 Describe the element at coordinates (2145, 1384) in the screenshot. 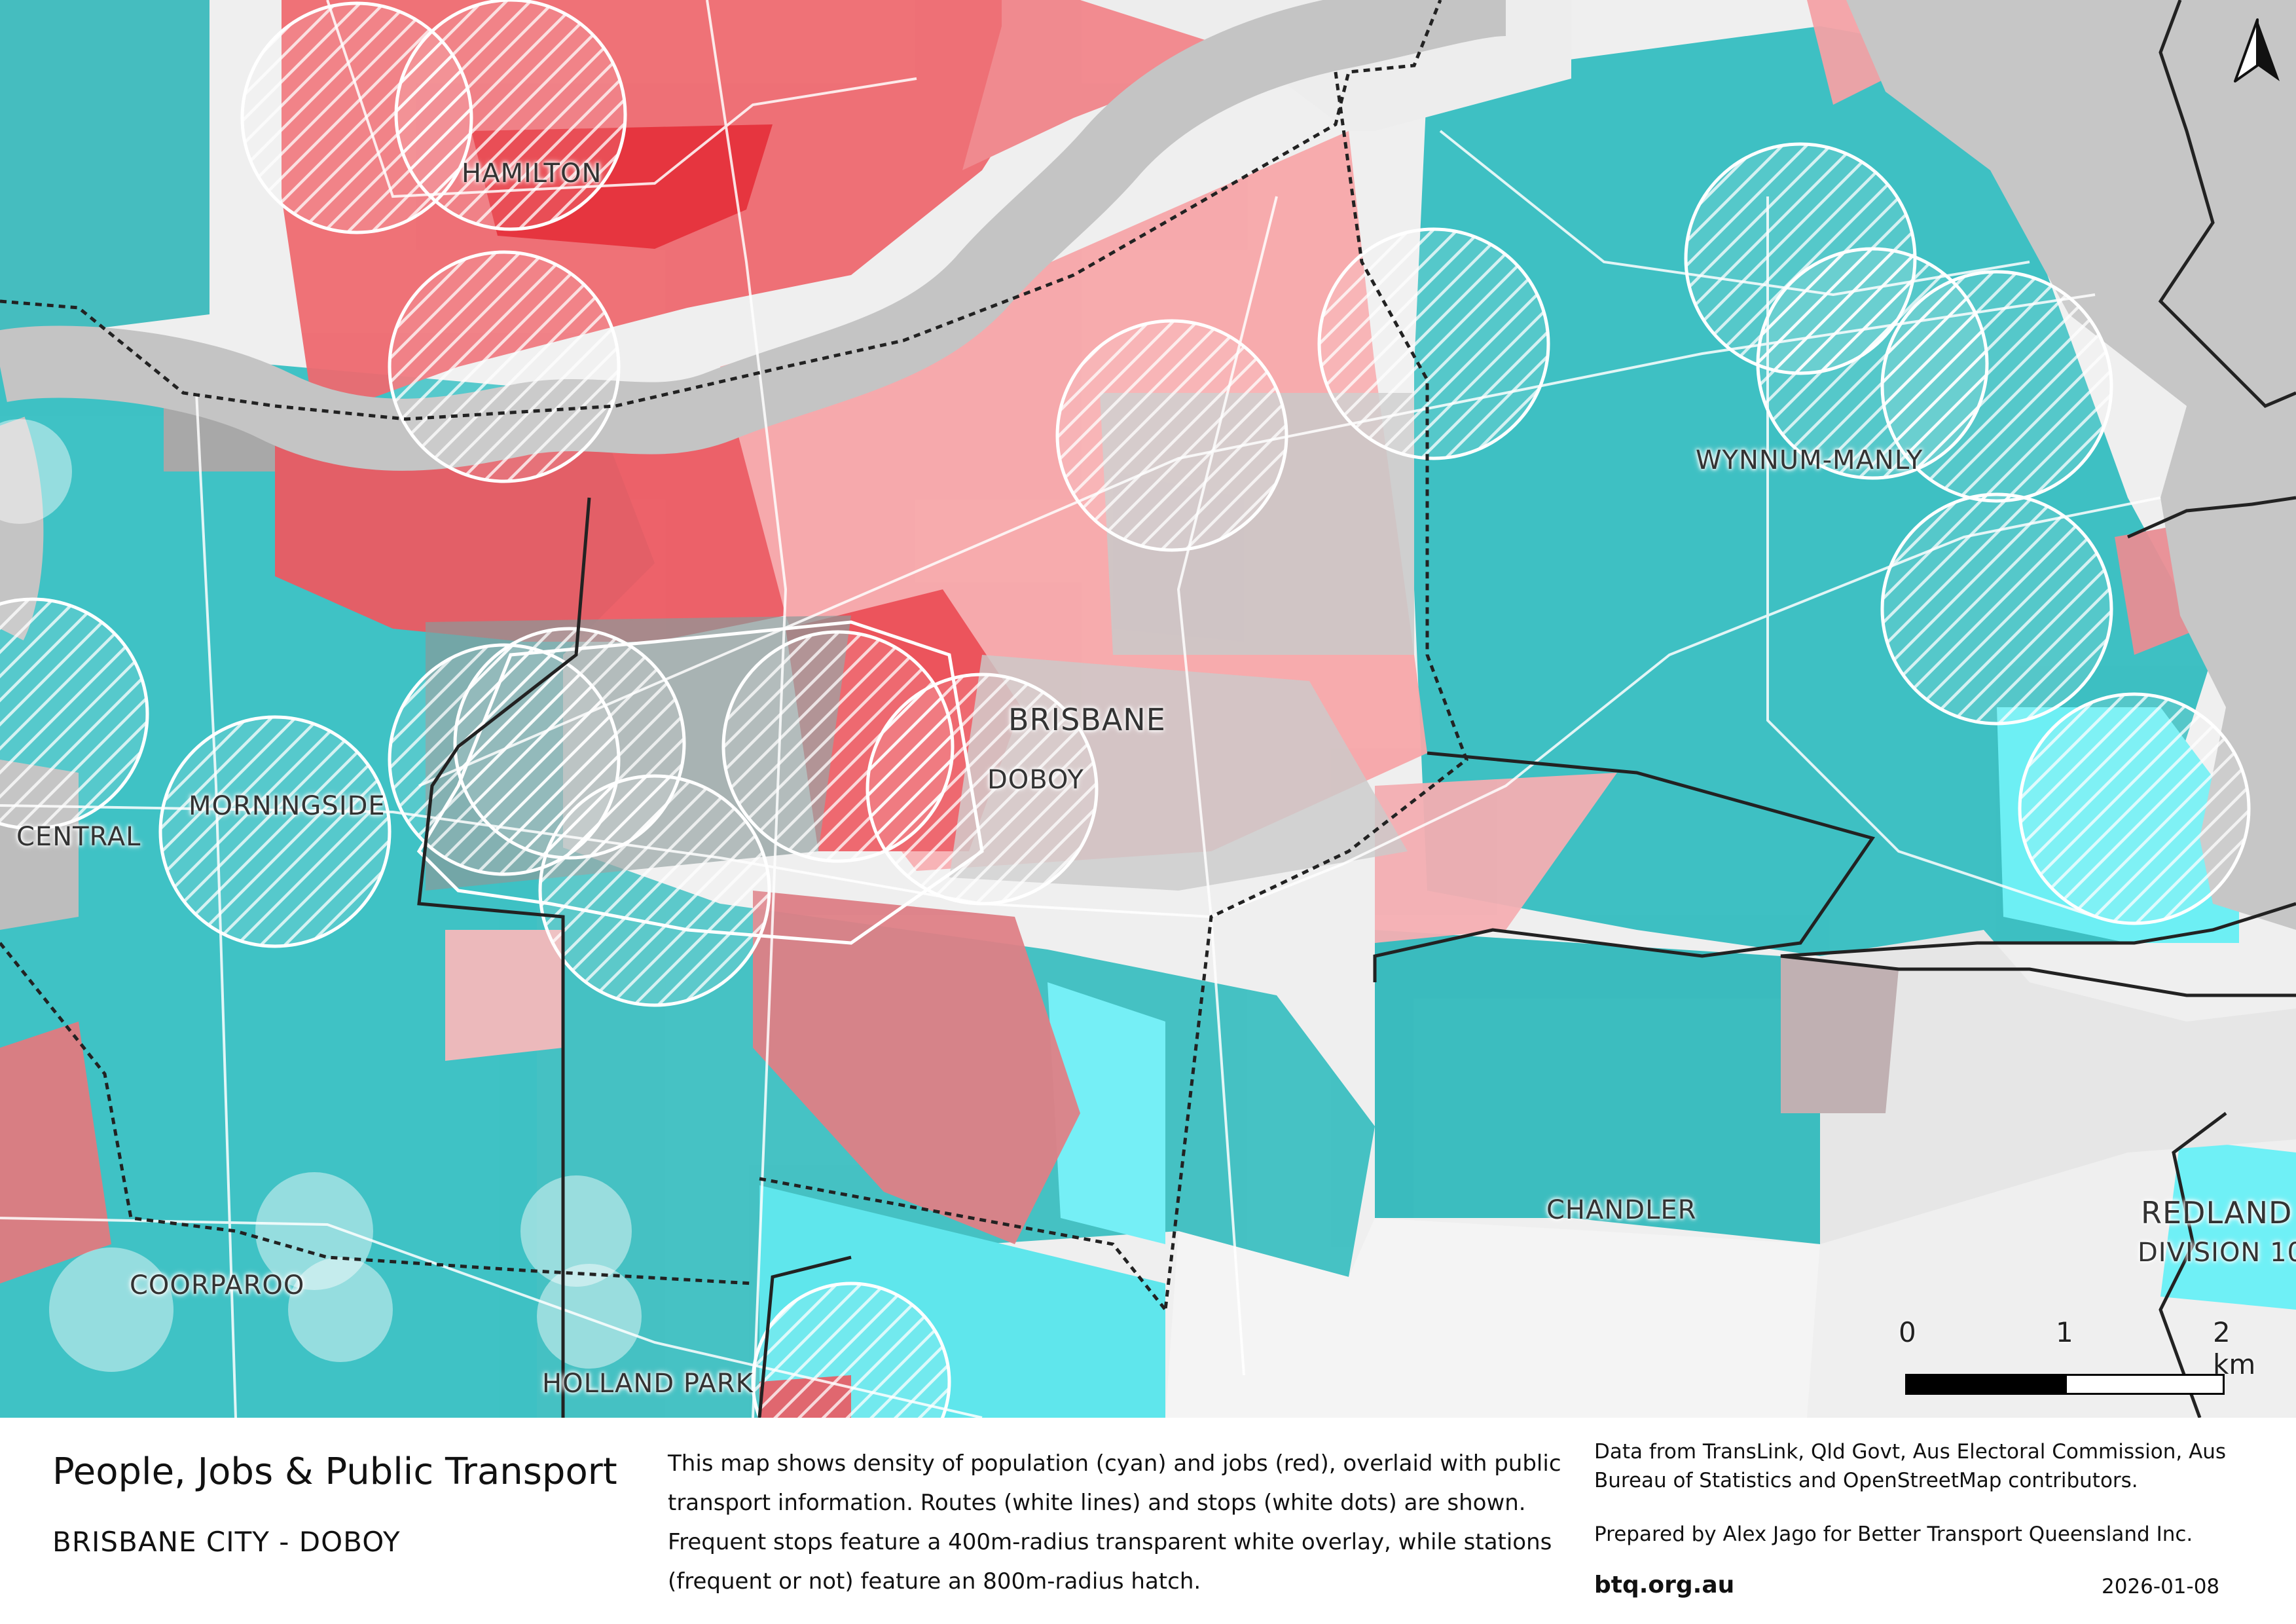

I see `scale-segment-light` at that location.